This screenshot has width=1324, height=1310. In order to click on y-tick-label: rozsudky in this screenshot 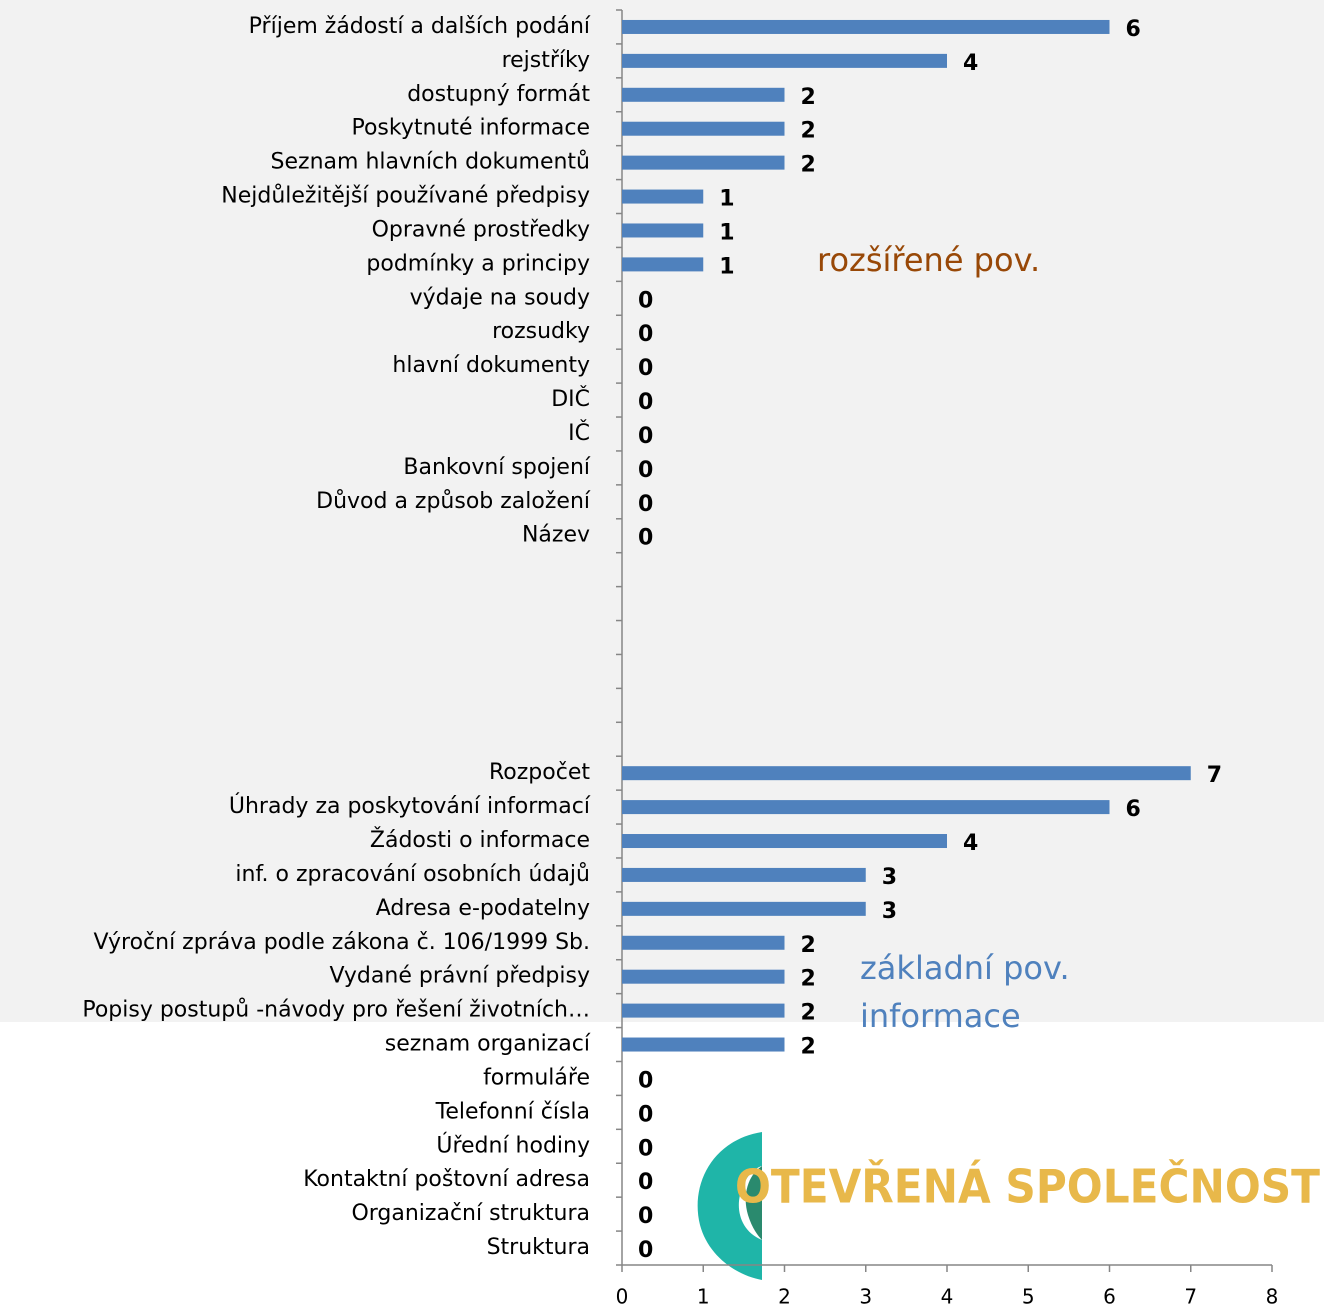, I will do `click(541, 331)`.